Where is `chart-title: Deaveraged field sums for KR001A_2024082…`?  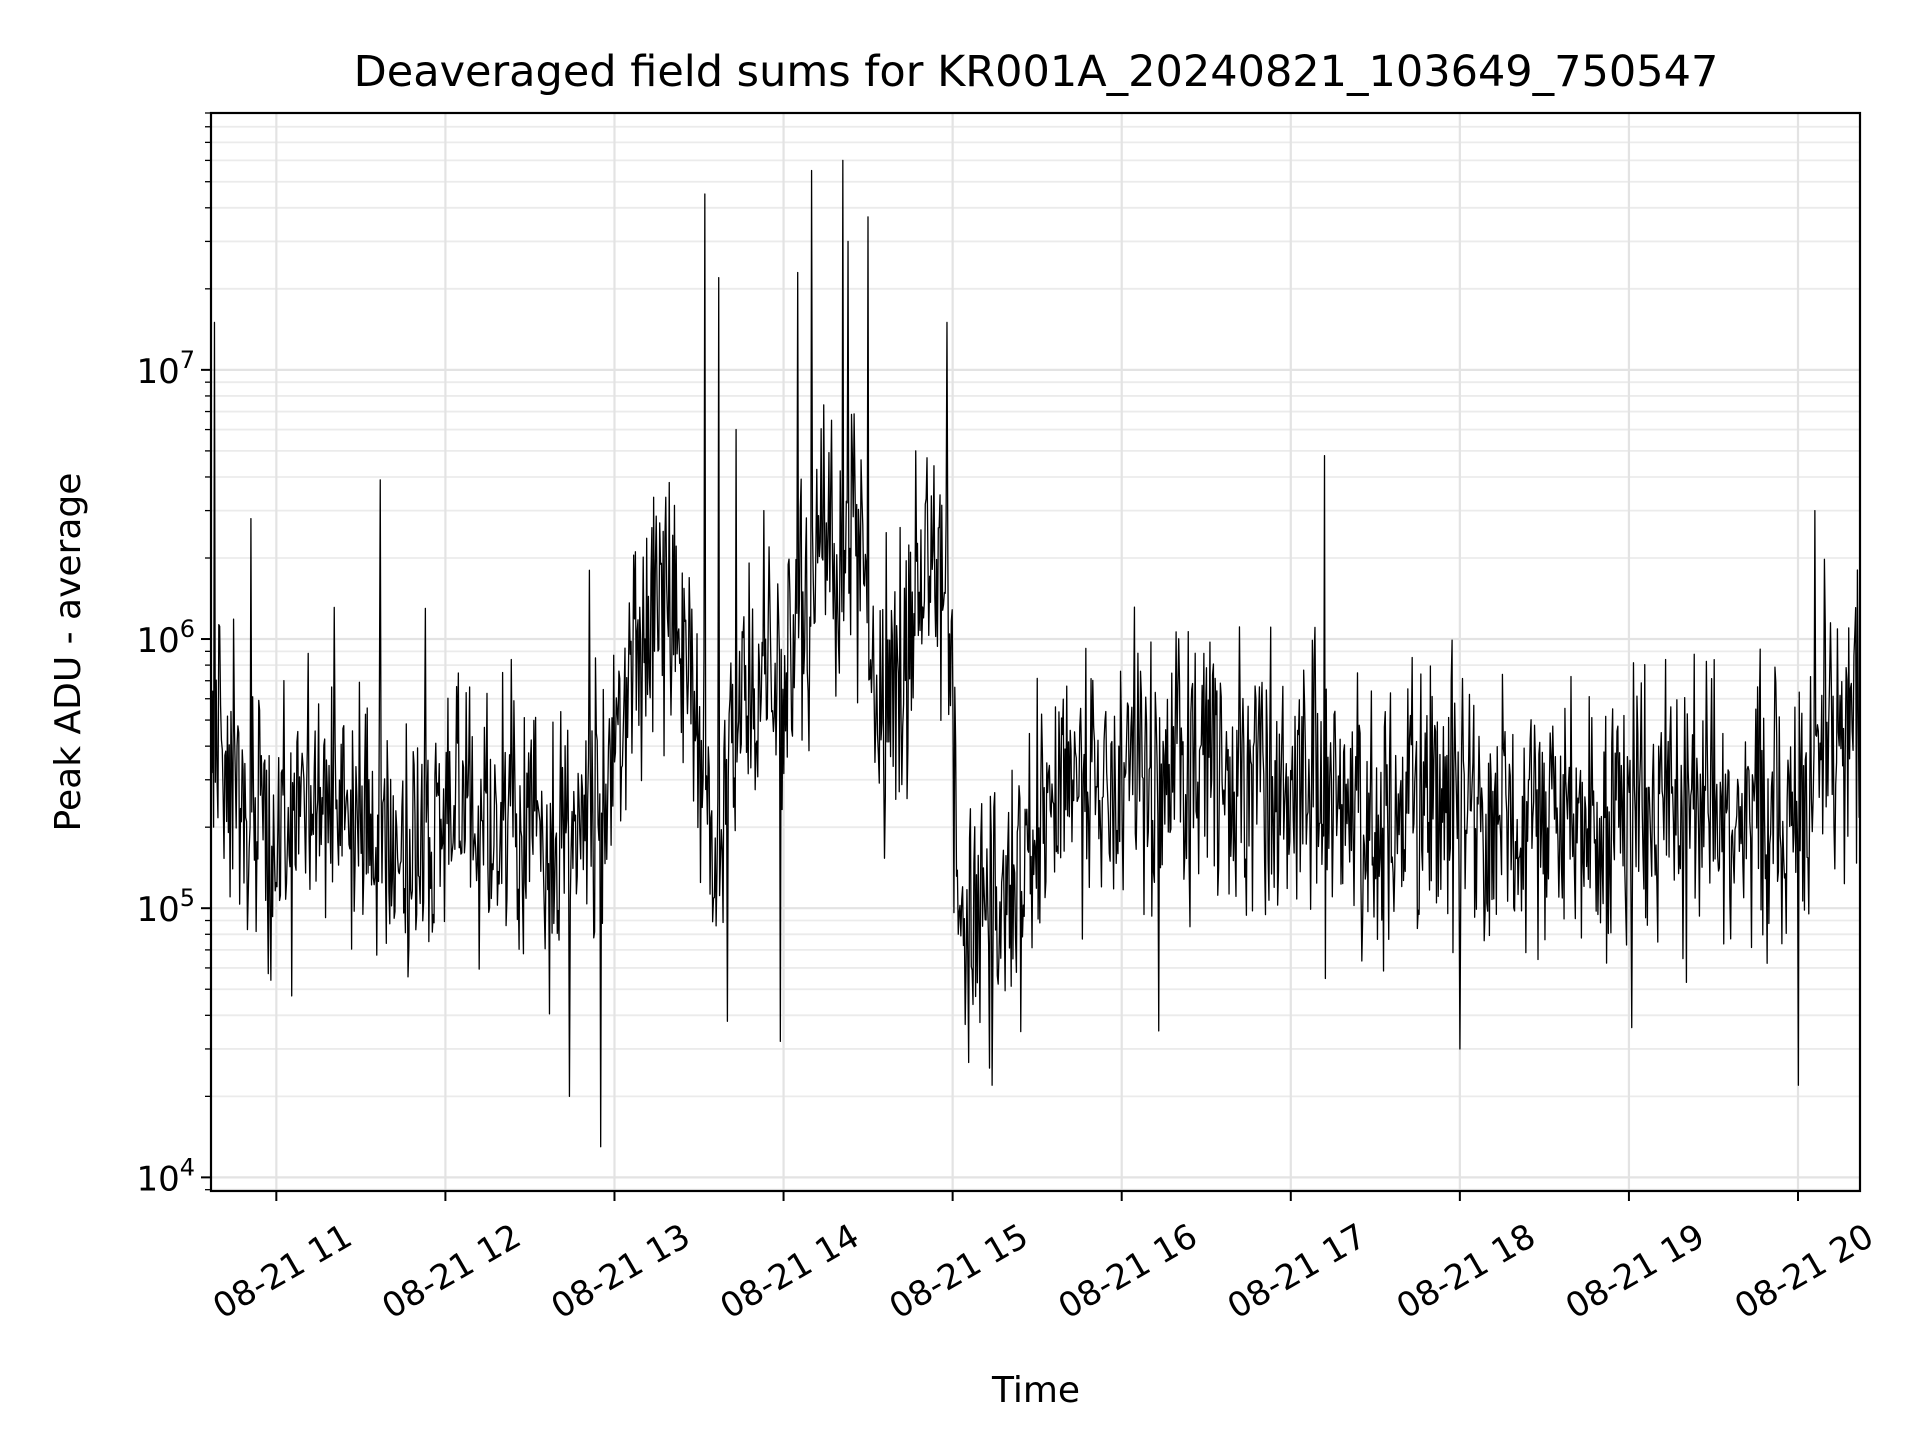 chart-title: Deaveraged field sums for KR001A_2024082… is located at coordinates (1036, 72).